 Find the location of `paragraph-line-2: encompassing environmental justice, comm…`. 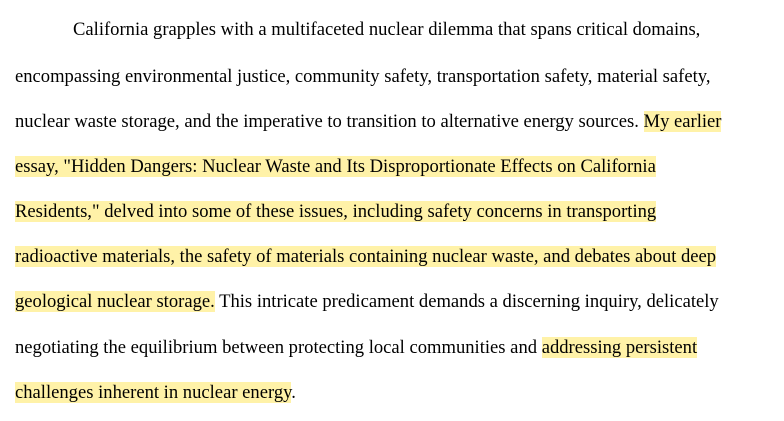

paragraph-line-2: encompassing environmental justice, comm… is located at coordinates (363, 77).